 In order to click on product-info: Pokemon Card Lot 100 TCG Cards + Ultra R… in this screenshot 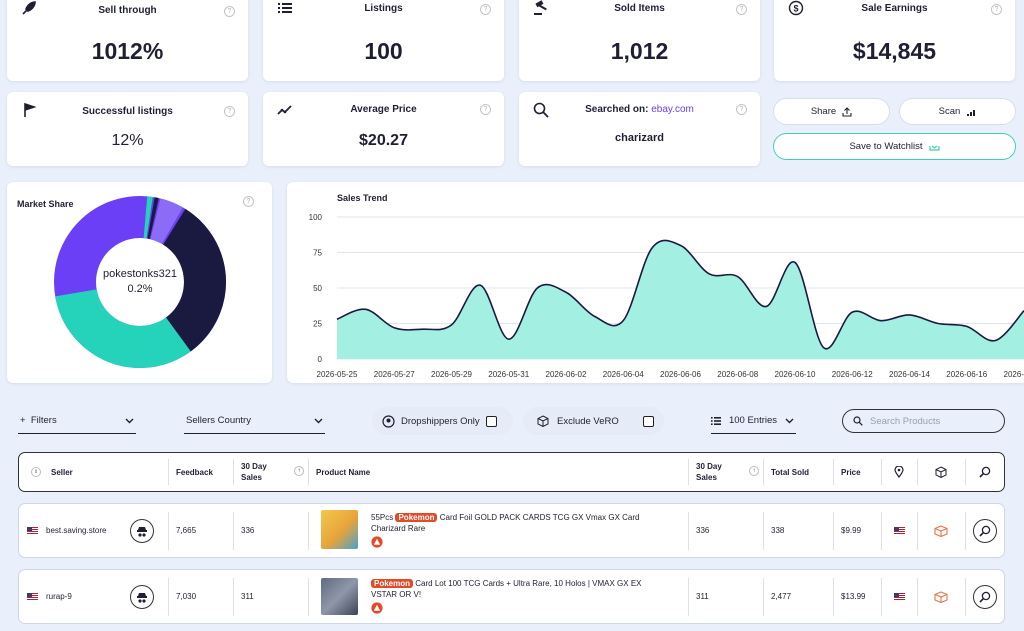, I will do `click(506, 597)`.